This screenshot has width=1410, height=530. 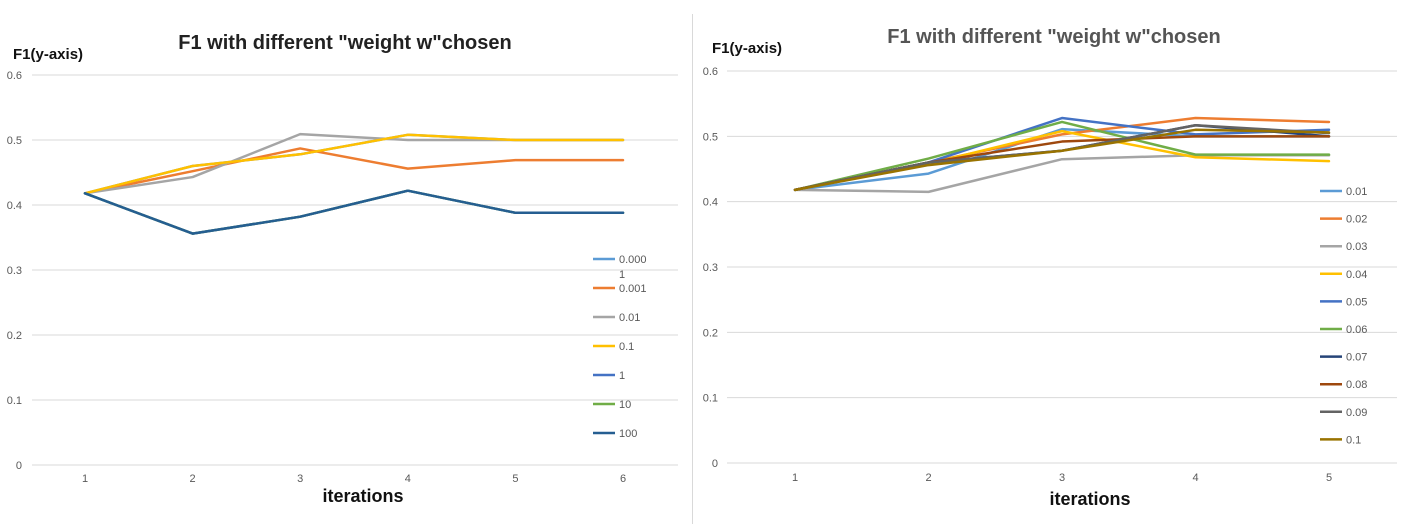 I want to click on legend-item: 0.03, so click(x=1343, y=247).